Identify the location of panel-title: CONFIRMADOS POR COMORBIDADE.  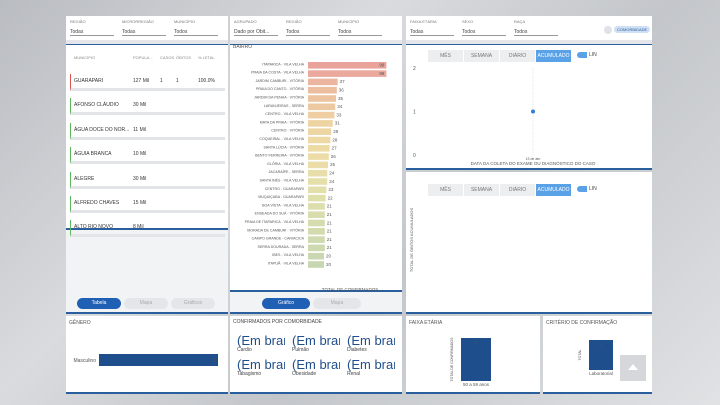
(277, 322).